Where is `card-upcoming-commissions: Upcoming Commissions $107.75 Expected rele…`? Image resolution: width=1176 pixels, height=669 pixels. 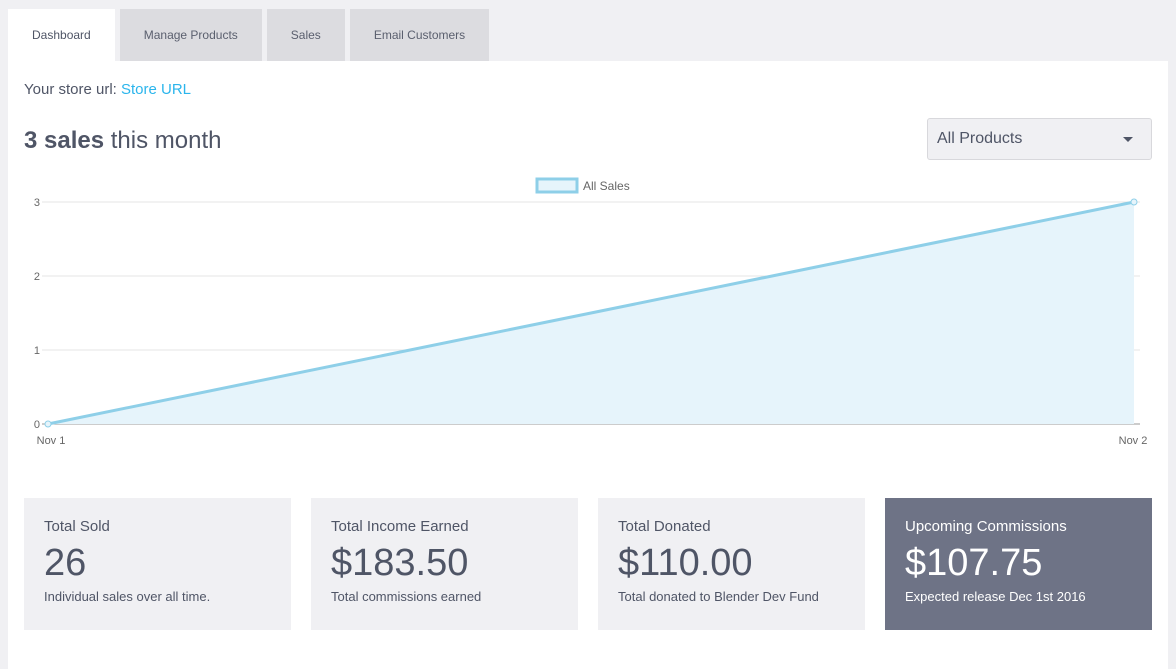
card-upcoming-commissions: Upcoming Commissions $107.75 Expected rele… is located at coordinates (1018, 564).